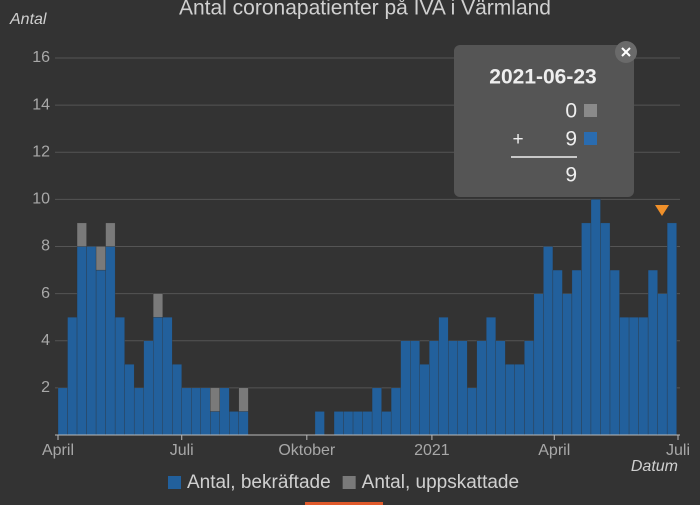 This screenshot has height=505, width=700. I want to click on tooltip: 2021-06-23 0 + 9 9, so click(545, 119).